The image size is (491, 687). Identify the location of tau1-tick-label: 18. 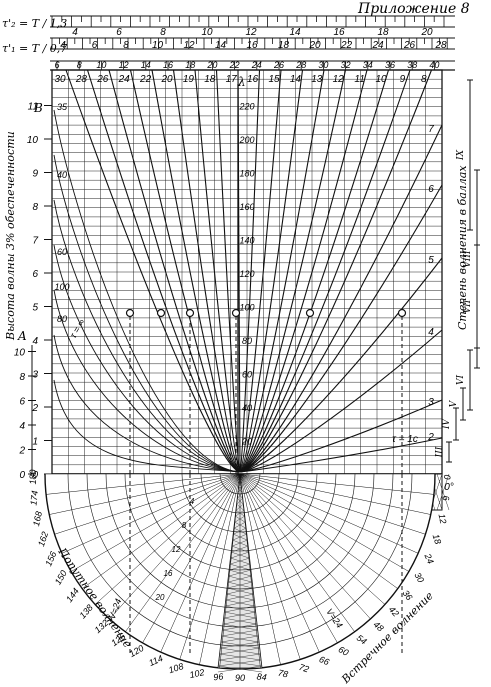
(284, 45).